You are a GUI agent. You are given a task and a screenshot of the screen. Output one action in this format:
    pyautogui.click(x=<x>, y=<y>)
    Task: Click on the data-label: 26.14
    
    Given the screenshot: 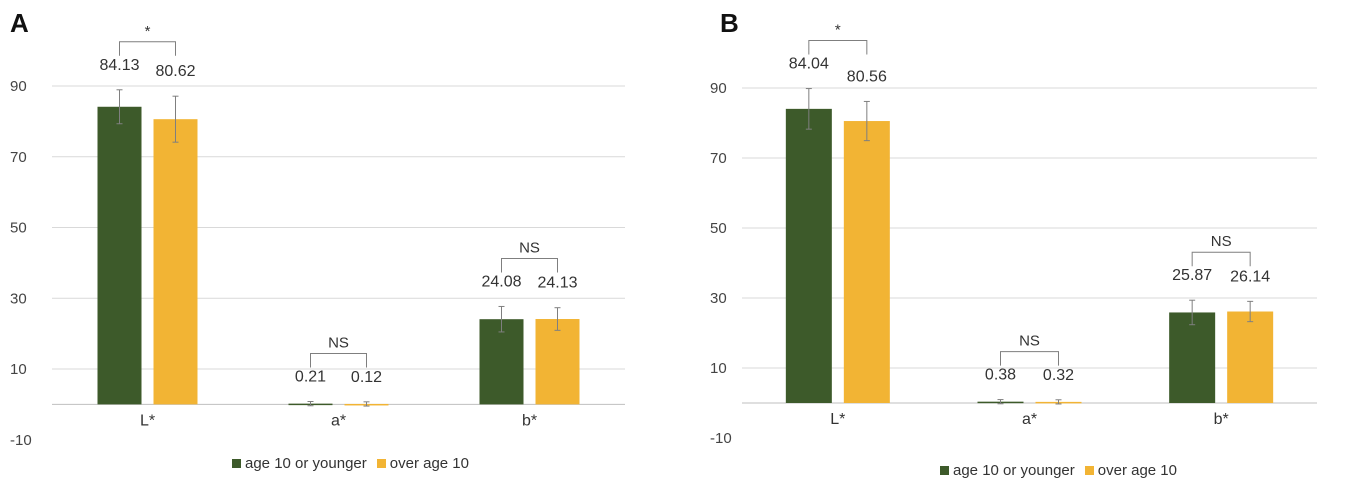 What is the action you would take?
    pyautogui.click(x=1250, y=276)
    